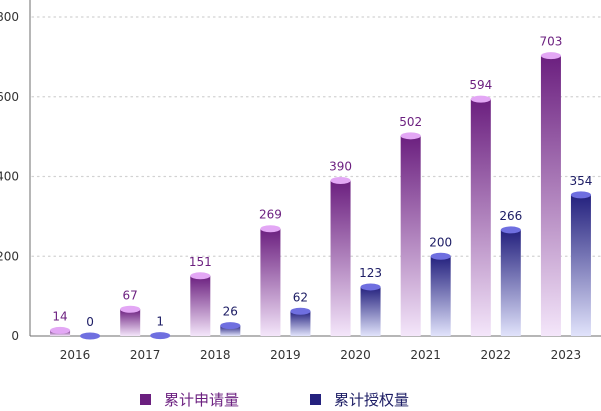  I want to click on data-label: 594, so click(480, 85).